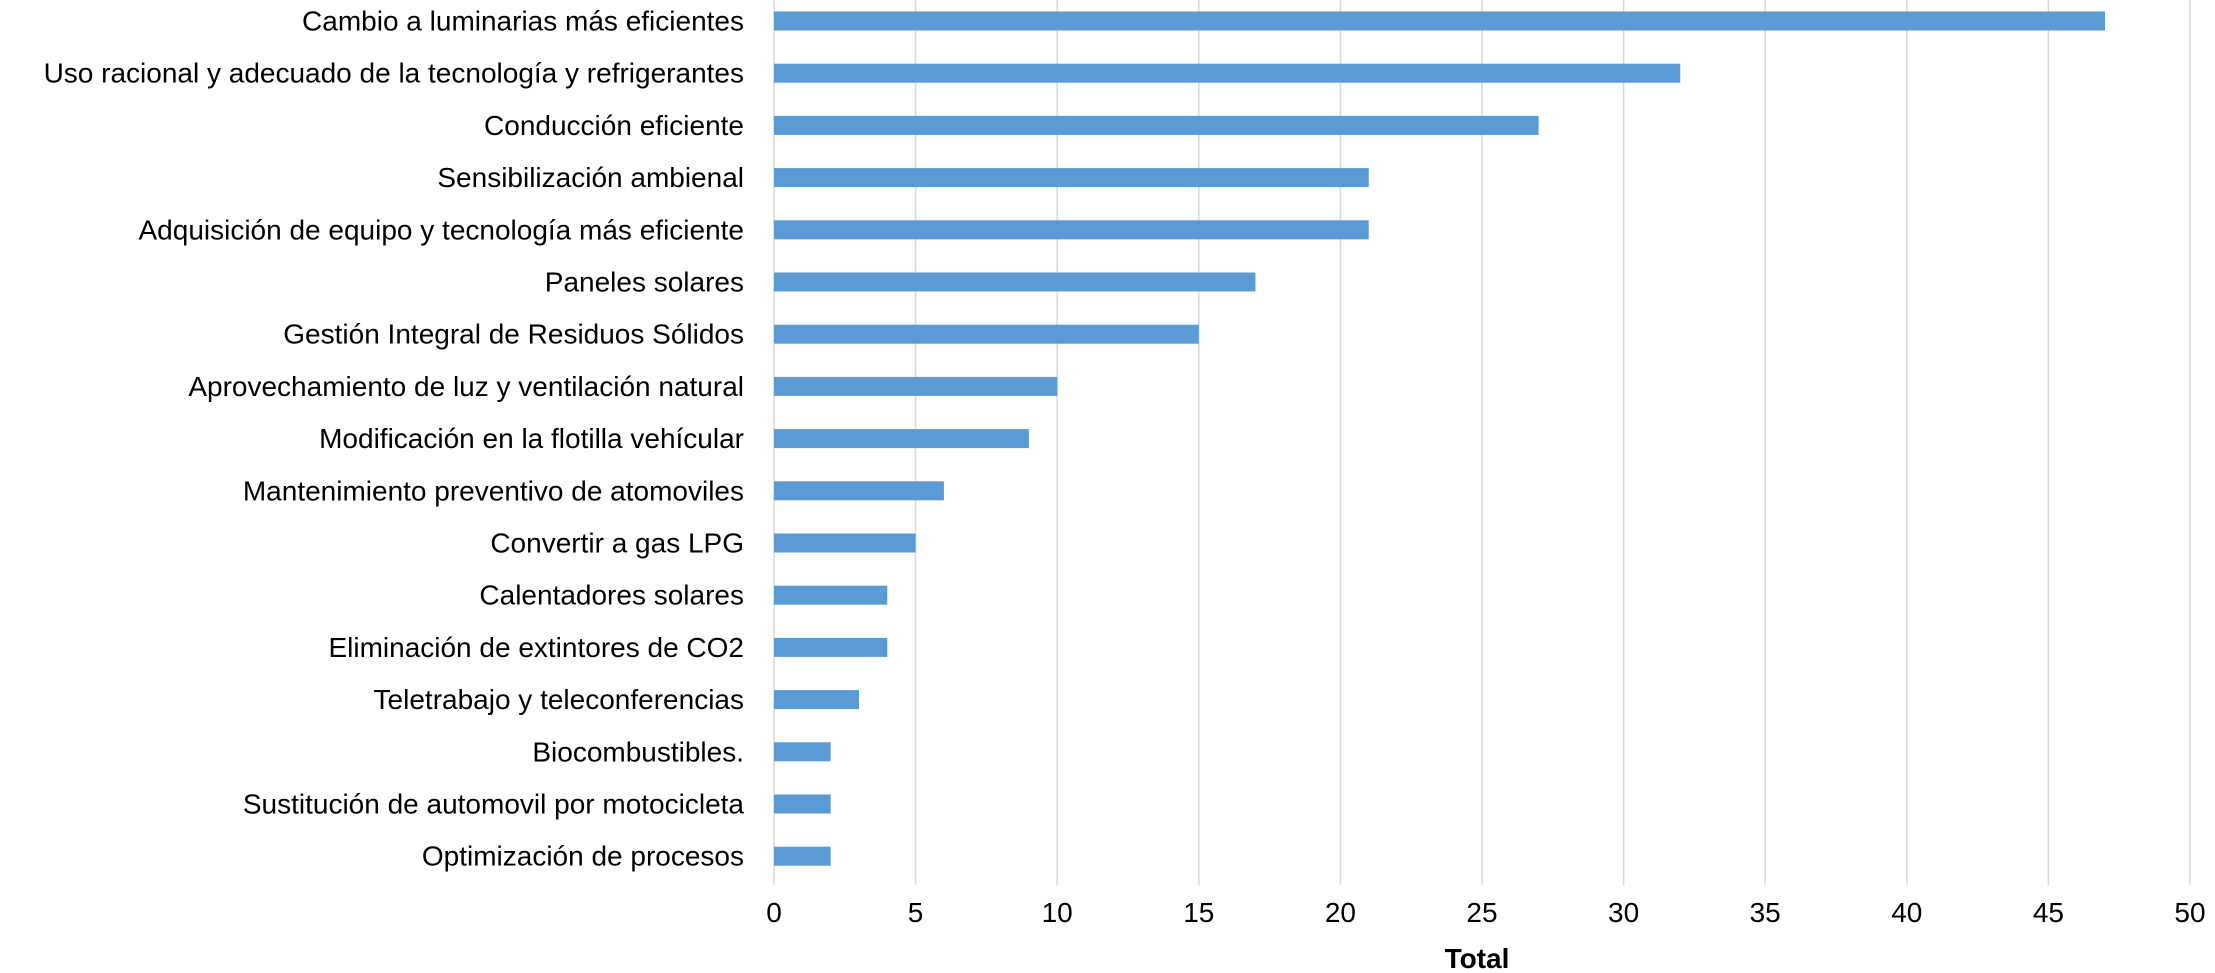  What do you see at coordinates (611, 595) in the screenshot?
I see `category-label: Calentadores solares` at bounding box center [611, 595].